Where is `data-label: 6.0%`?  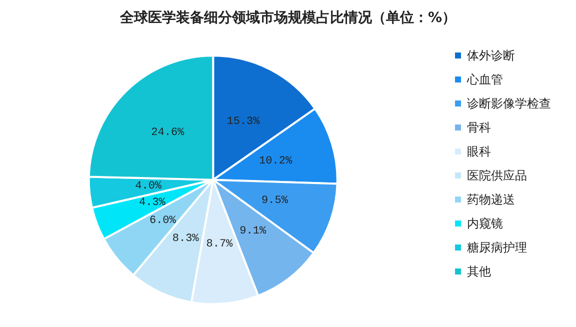 data-label: 6.0% is located at coordinates (162, 221).